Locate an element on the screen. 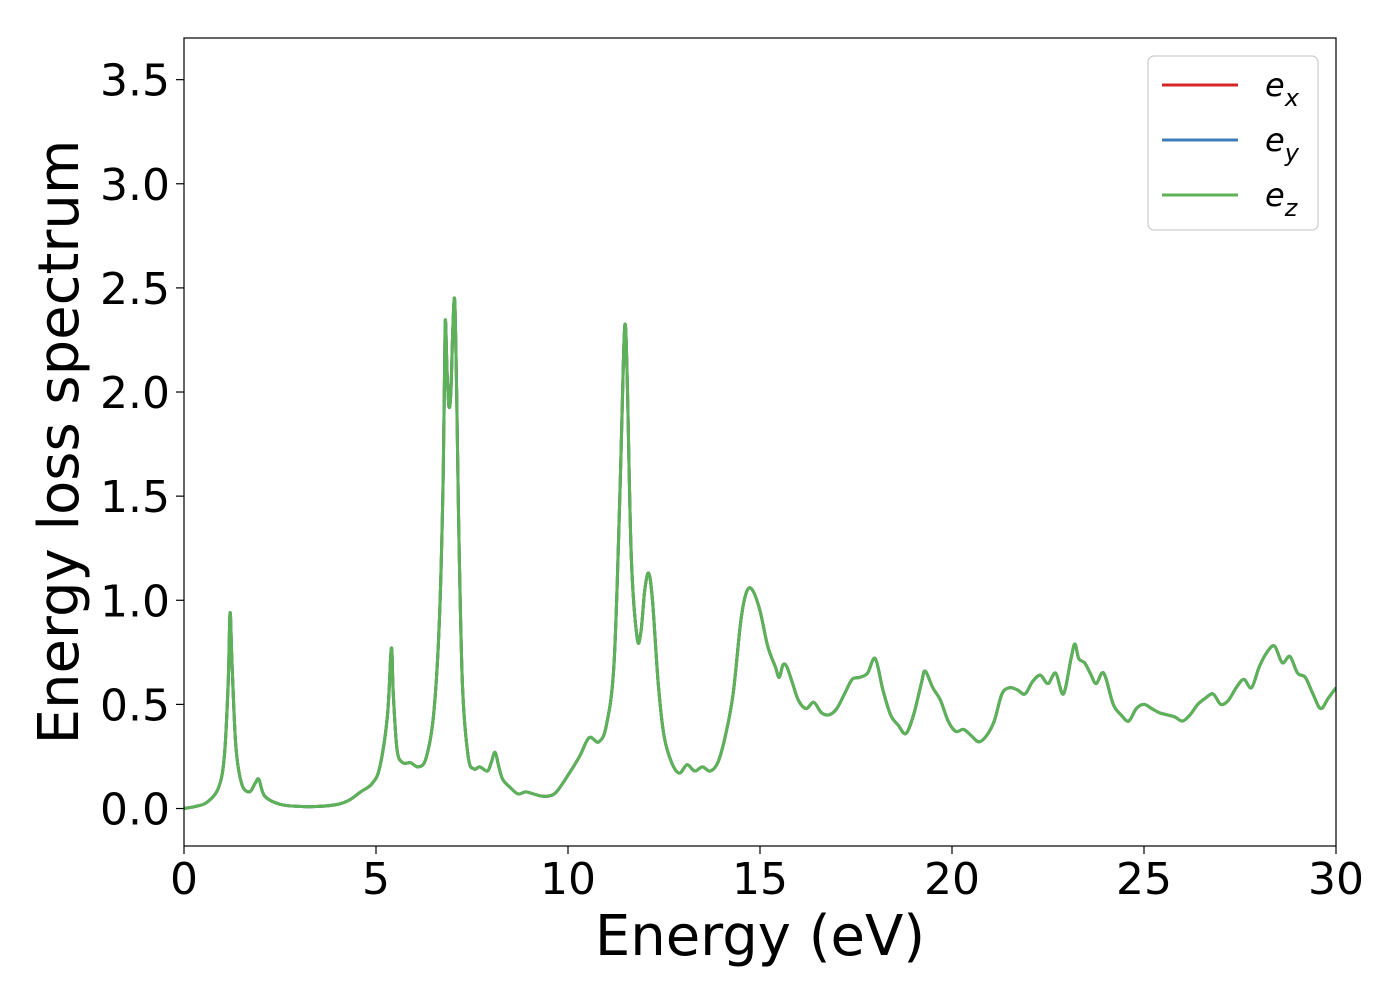  x-axis-ticks: 0 5 10 15 20 25 30 is located at coordinates (767, 875).